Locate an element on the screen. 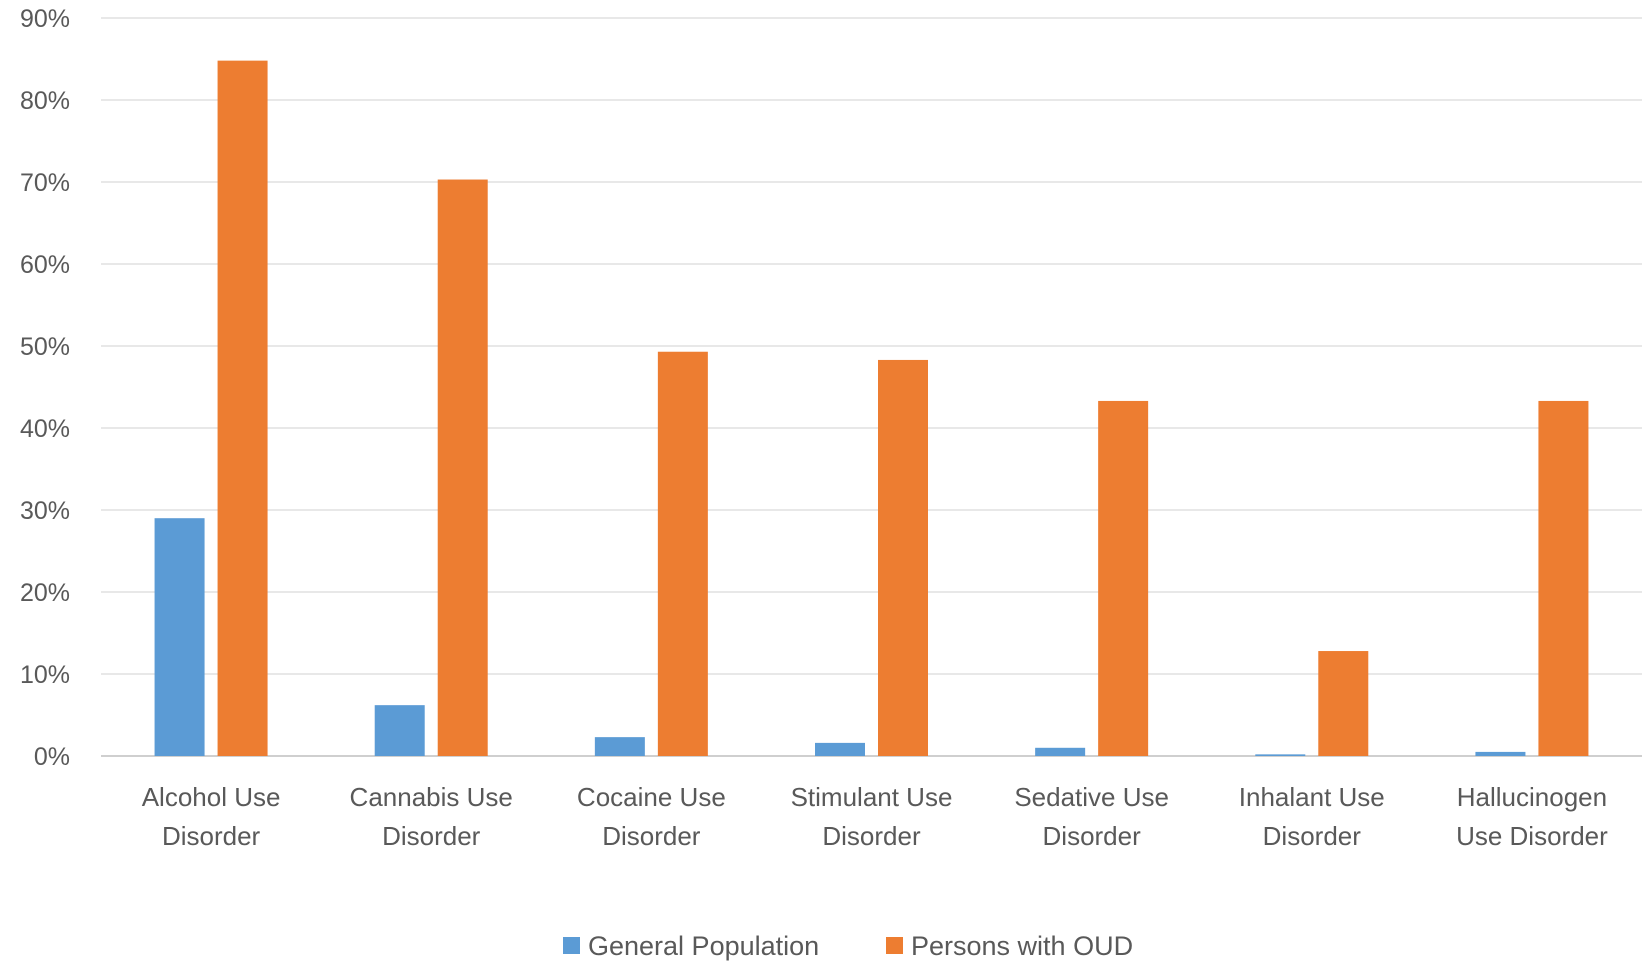 This screenshot has width=1642, height=963. x-category-label: Sedative Use is located at coordinates (1091, 797).